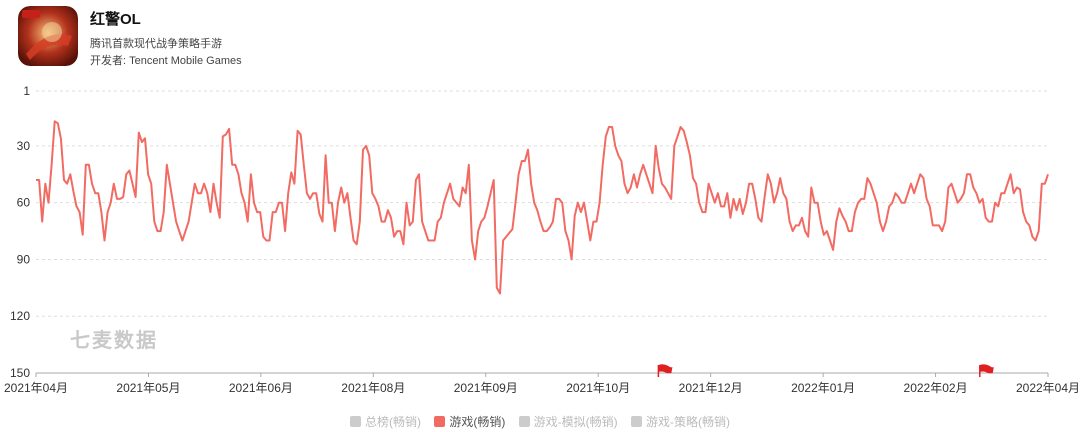 Image resolution: width=1080 pixels, height=432 pixels. Describe the element at coordinates (114, 341) in the screenshot. I see `watermark: 七麦数据` at that location.